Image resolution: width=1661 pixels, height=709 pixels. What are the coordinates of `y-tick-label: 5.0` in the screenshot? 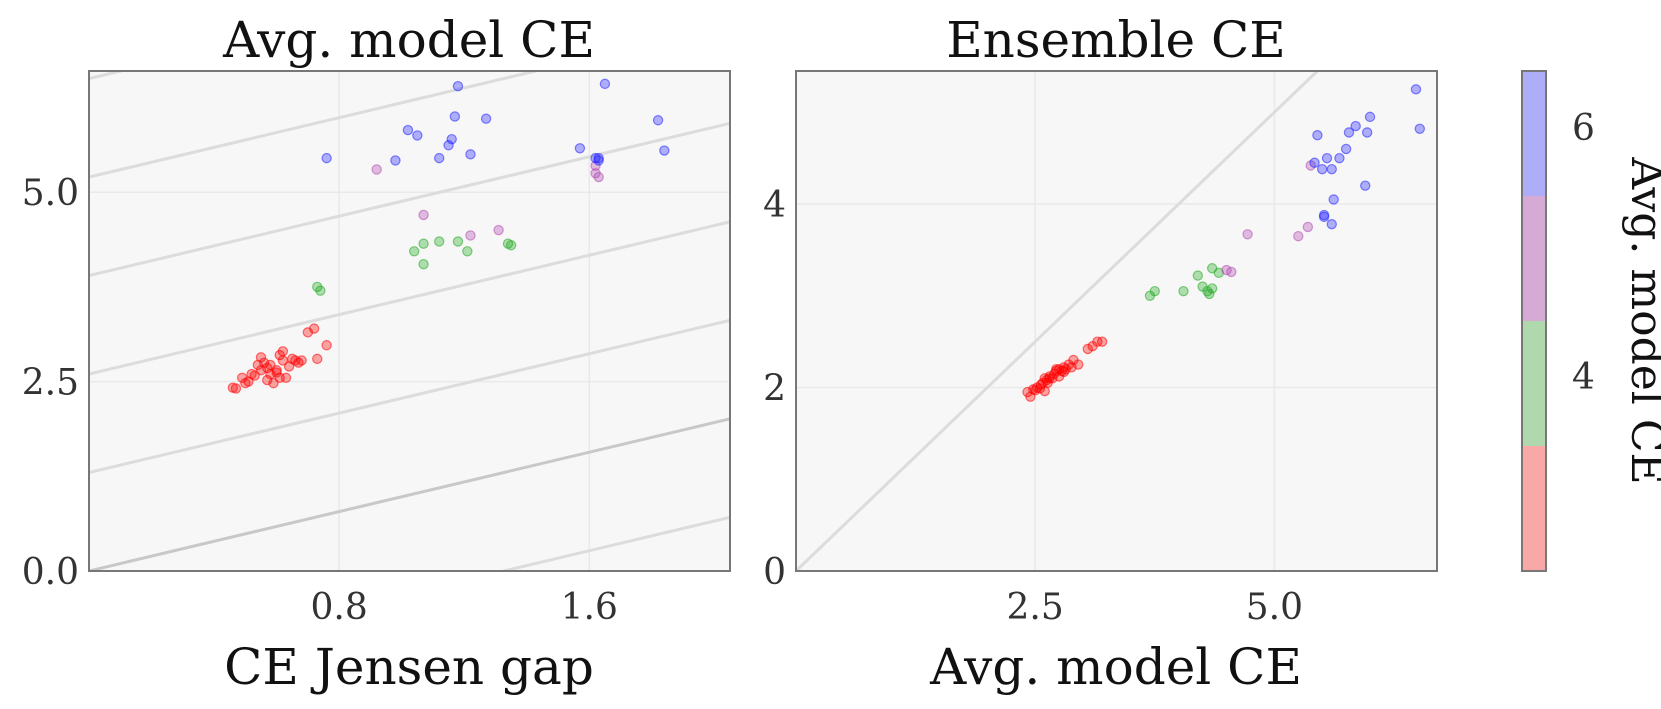 It's located at (50, 193).